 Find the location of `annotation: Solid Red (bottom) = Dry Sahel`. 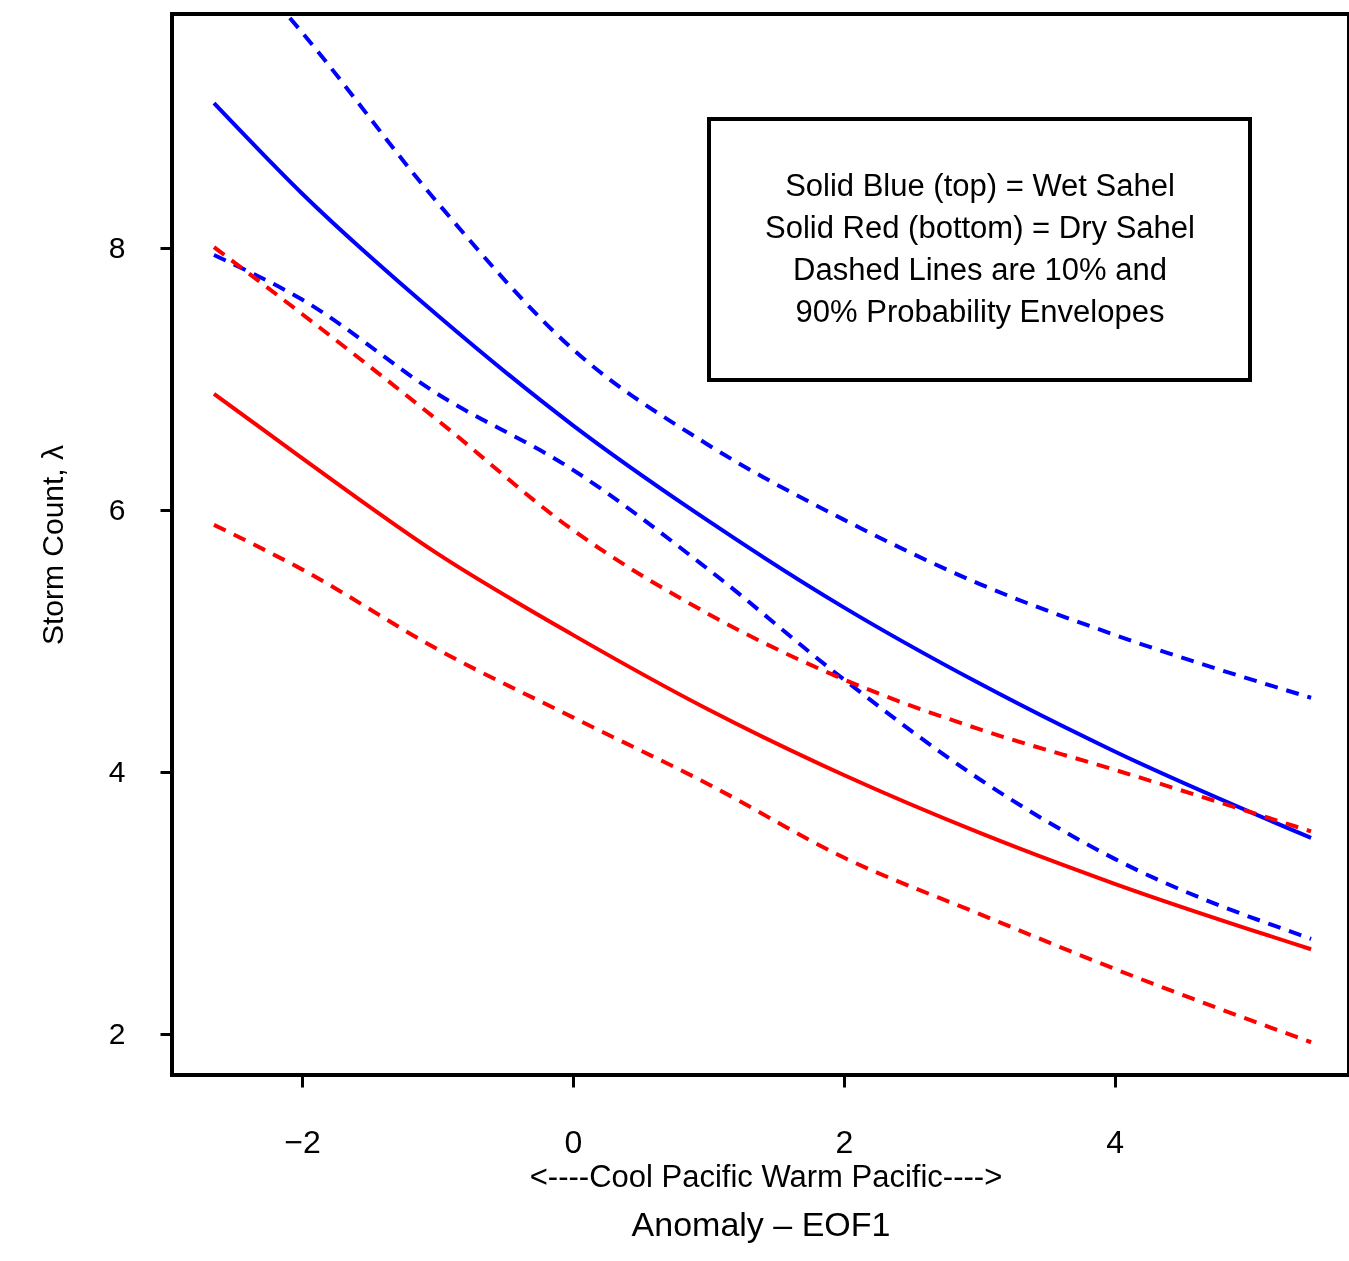

annotation: Solid Red (bottom) = Dry Sahel is located at coordinates (980, 227).